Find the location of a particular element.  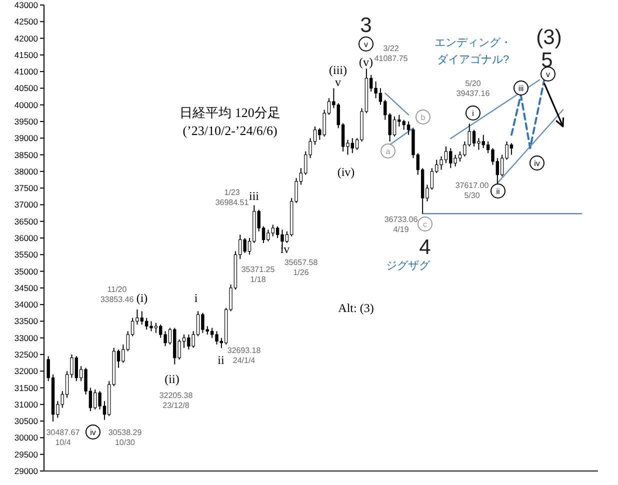

y-tick-label: 36500 is located at coordinates (26, 221).